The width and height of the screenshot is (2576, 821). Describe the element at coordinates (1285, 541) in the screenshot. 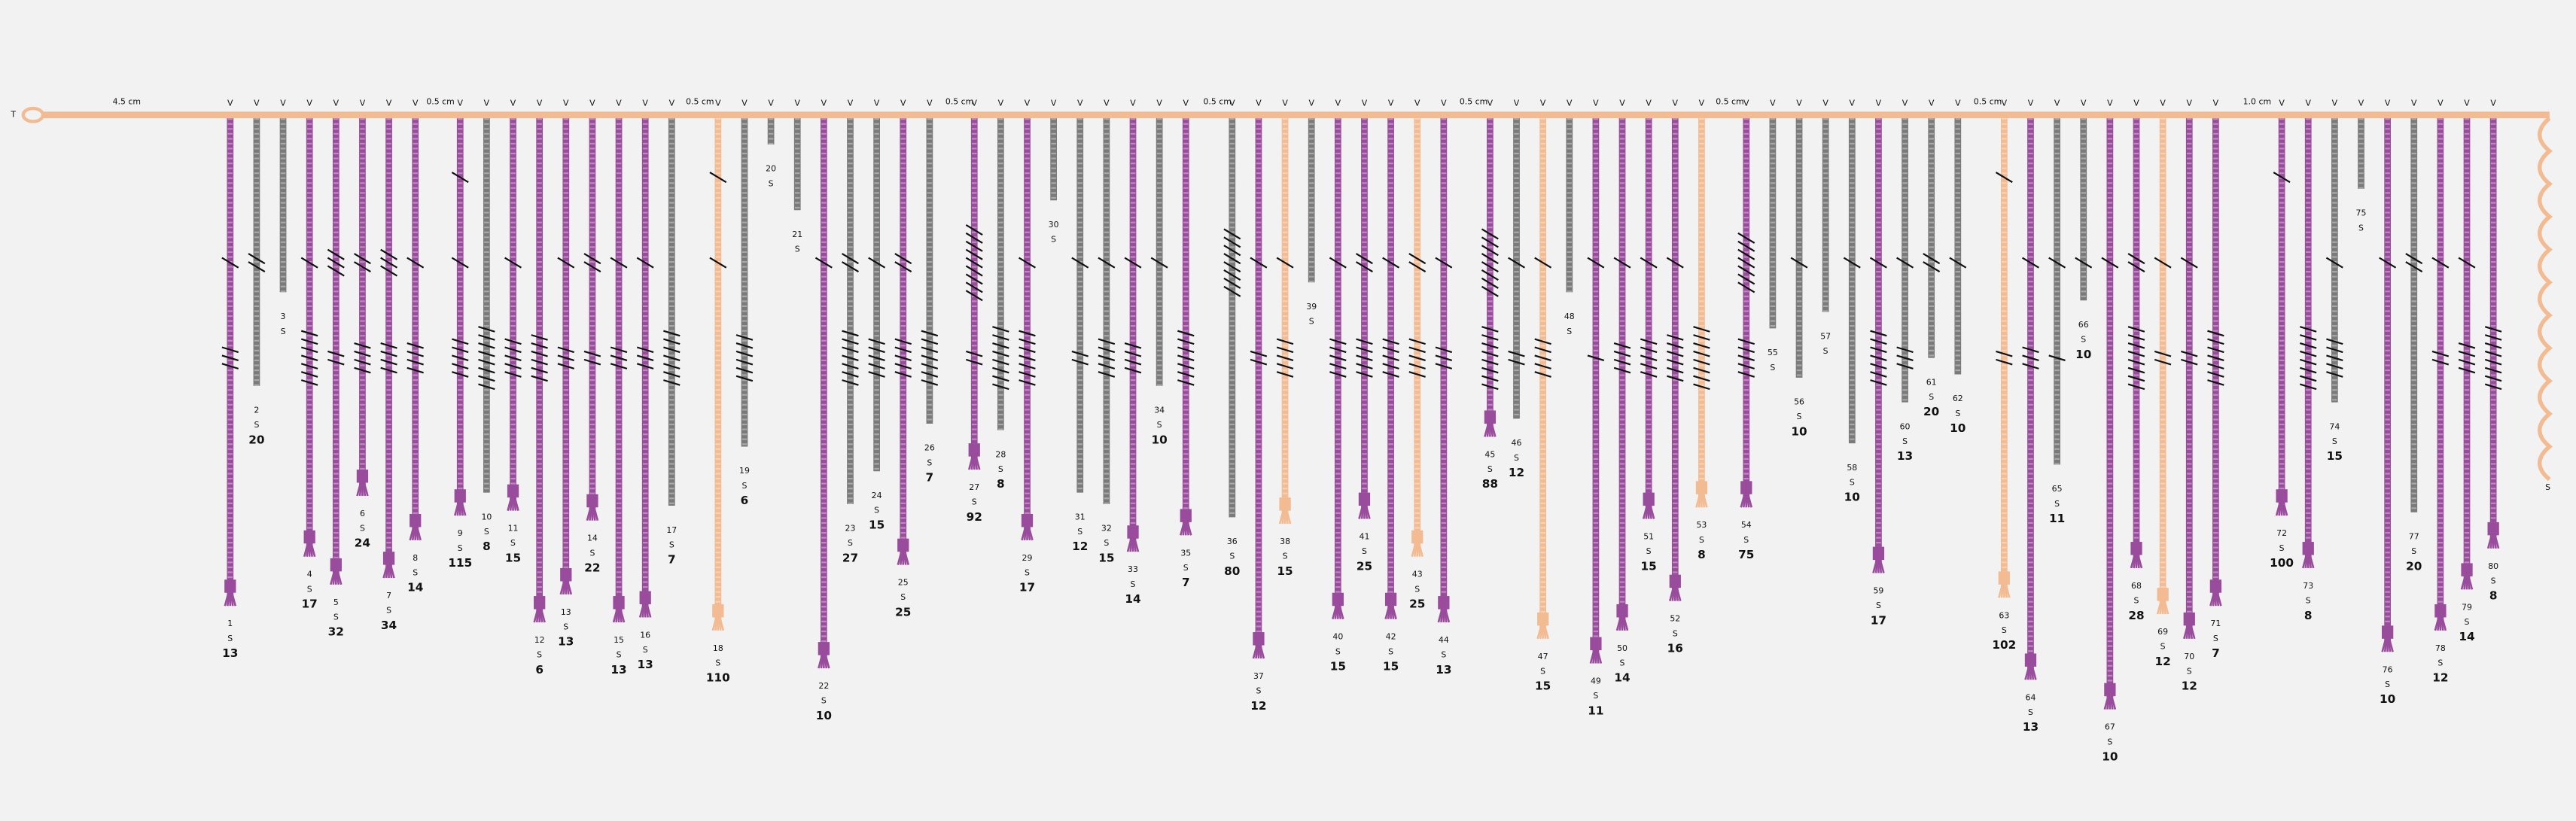

I see `cord-number: 38` at that location.